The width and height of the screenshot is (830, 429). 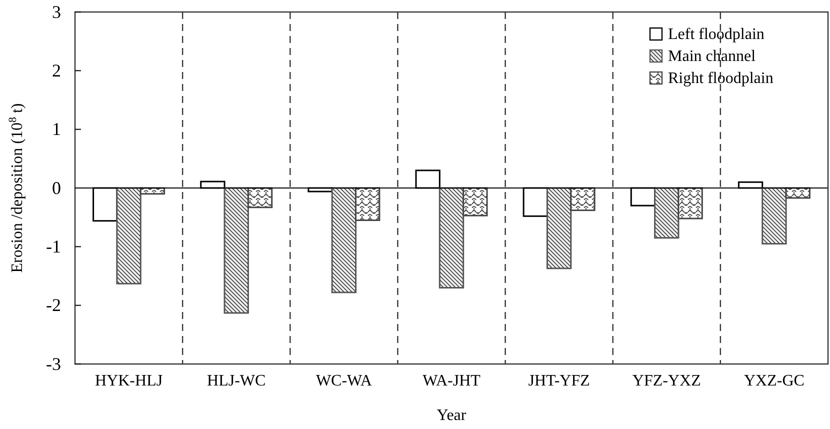 I want to click on x-tick-label: YFZ-YXZ, so click(x=666, y=381).